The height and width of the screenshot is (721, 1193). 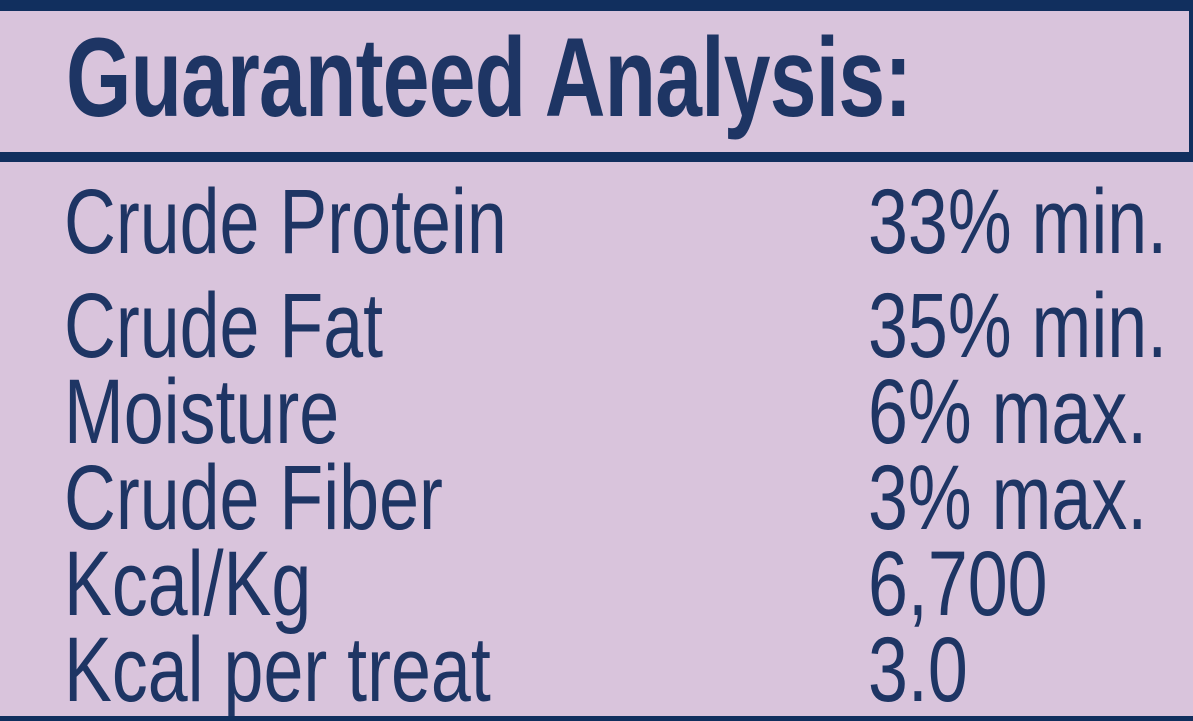 I want to click on nutrient-name: Kcal per treat, so click(x=277, y=670).